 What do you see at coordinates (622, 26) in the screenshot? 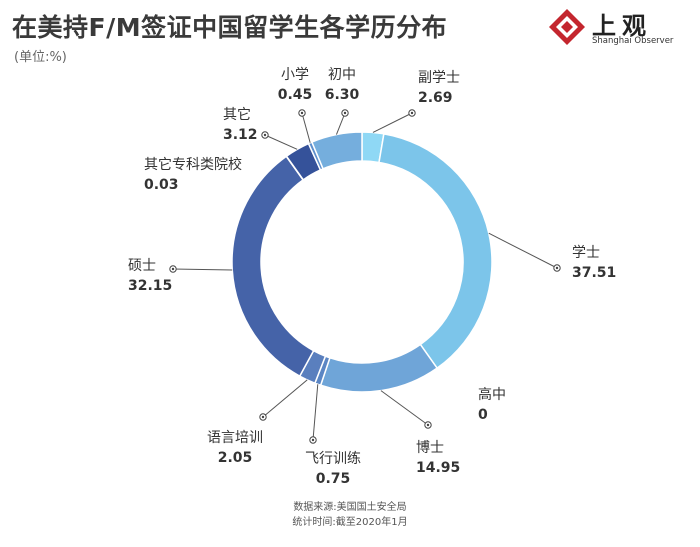
I see `logo-name: 上观` at bounding box center [622, 26].